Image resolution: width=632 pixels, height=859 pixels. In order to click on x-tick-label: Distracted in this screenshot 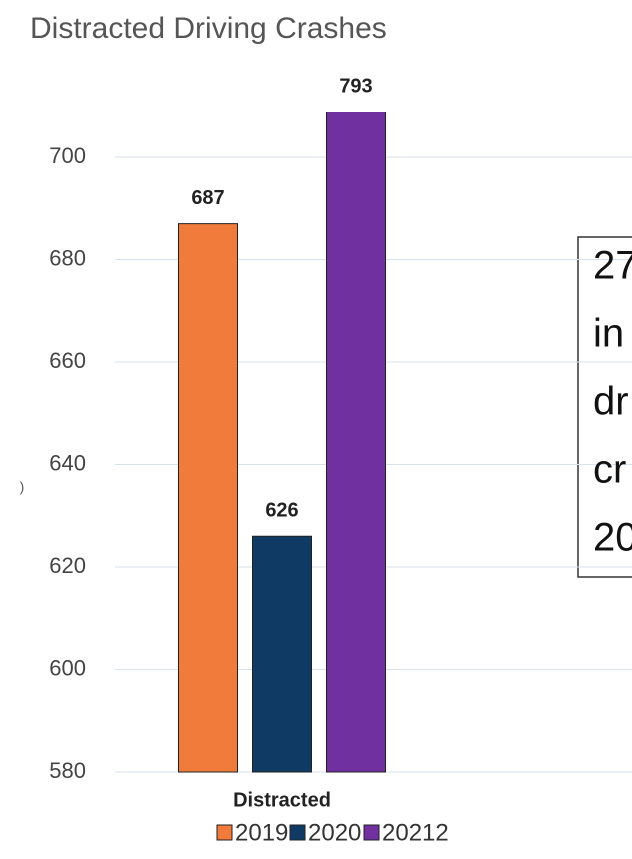, I will do `click(282, 800)`.